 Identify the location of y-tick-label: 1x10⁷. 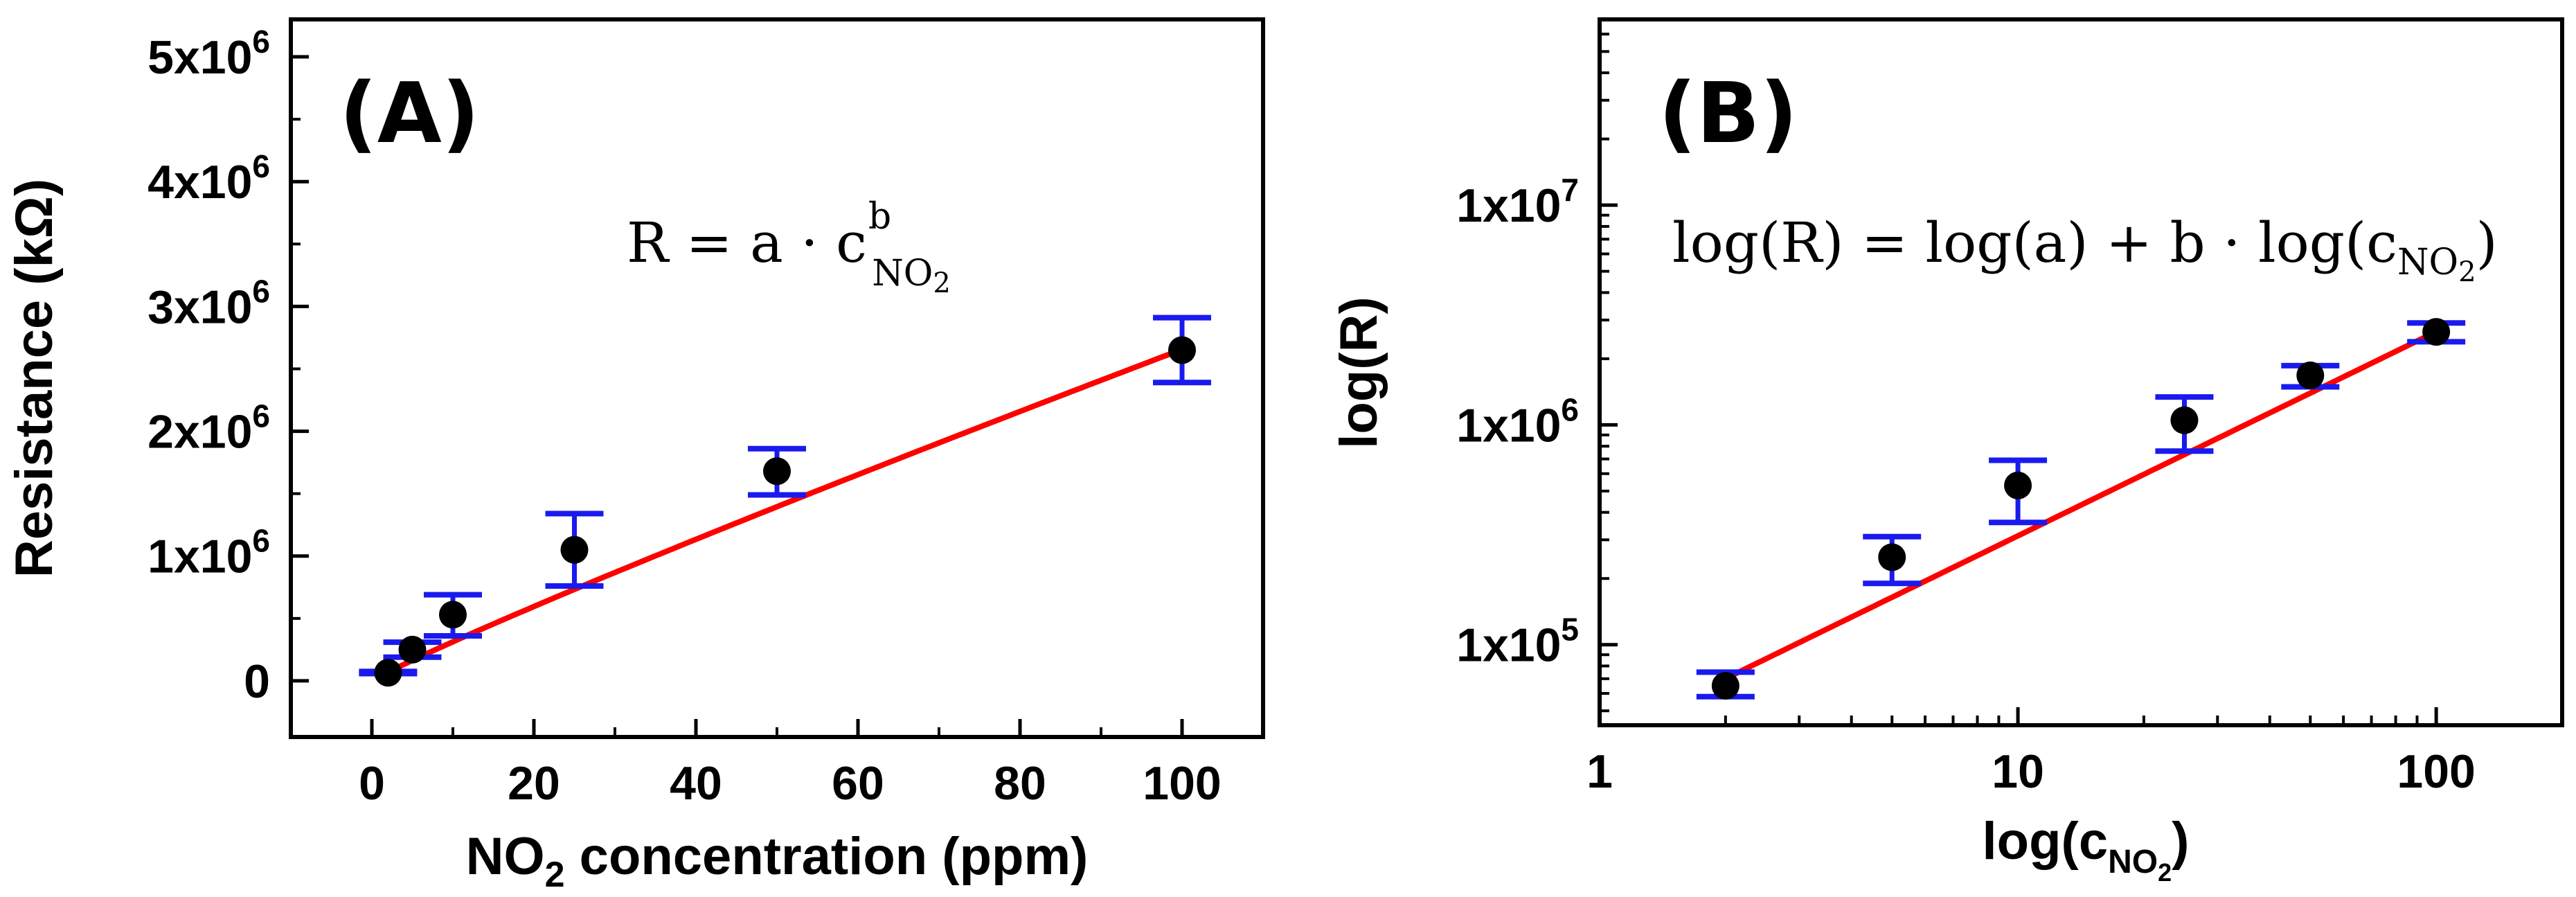
(1518, 202).